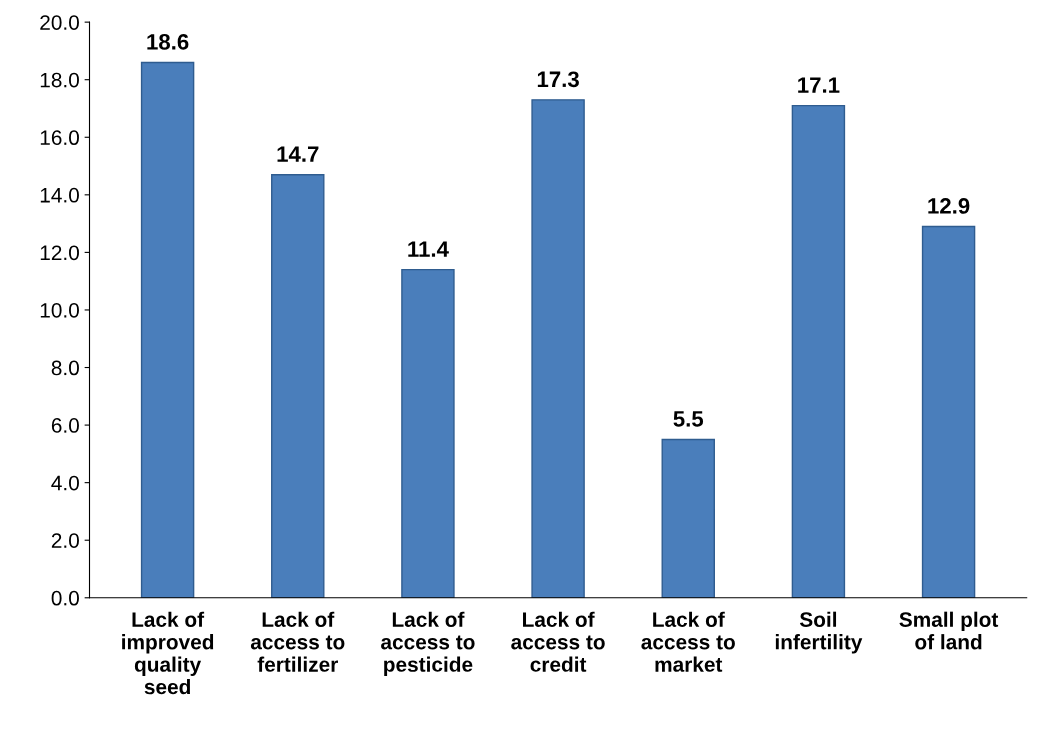  I want to click on x-tick-label: Lack of improved quality seed, so click(168, 653).